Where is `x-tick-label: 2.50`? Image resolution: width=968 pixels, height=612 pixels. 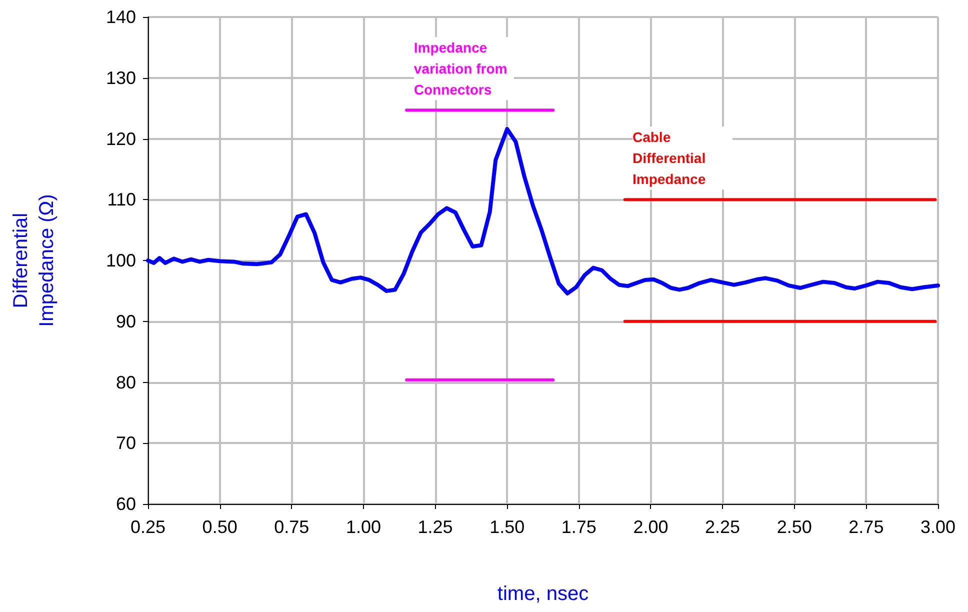
x-tick-label: 2.50 is located at coordinates (794, 527).